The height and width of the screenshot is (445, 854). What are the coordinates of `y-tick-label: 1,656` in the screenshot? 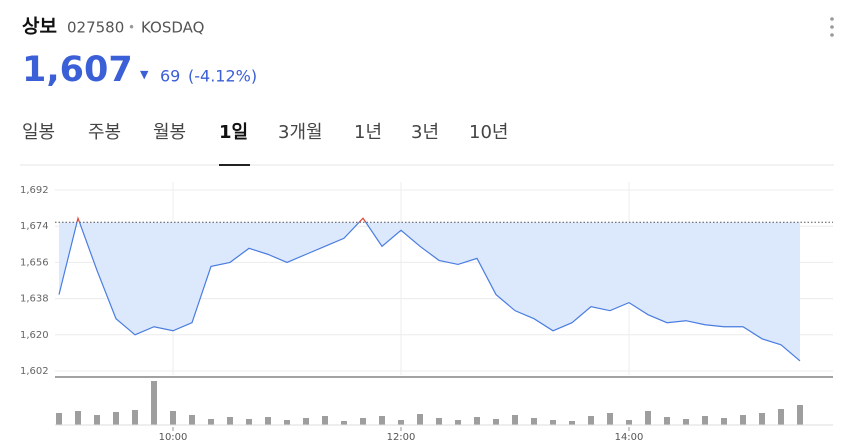 It's located at (34, 262).